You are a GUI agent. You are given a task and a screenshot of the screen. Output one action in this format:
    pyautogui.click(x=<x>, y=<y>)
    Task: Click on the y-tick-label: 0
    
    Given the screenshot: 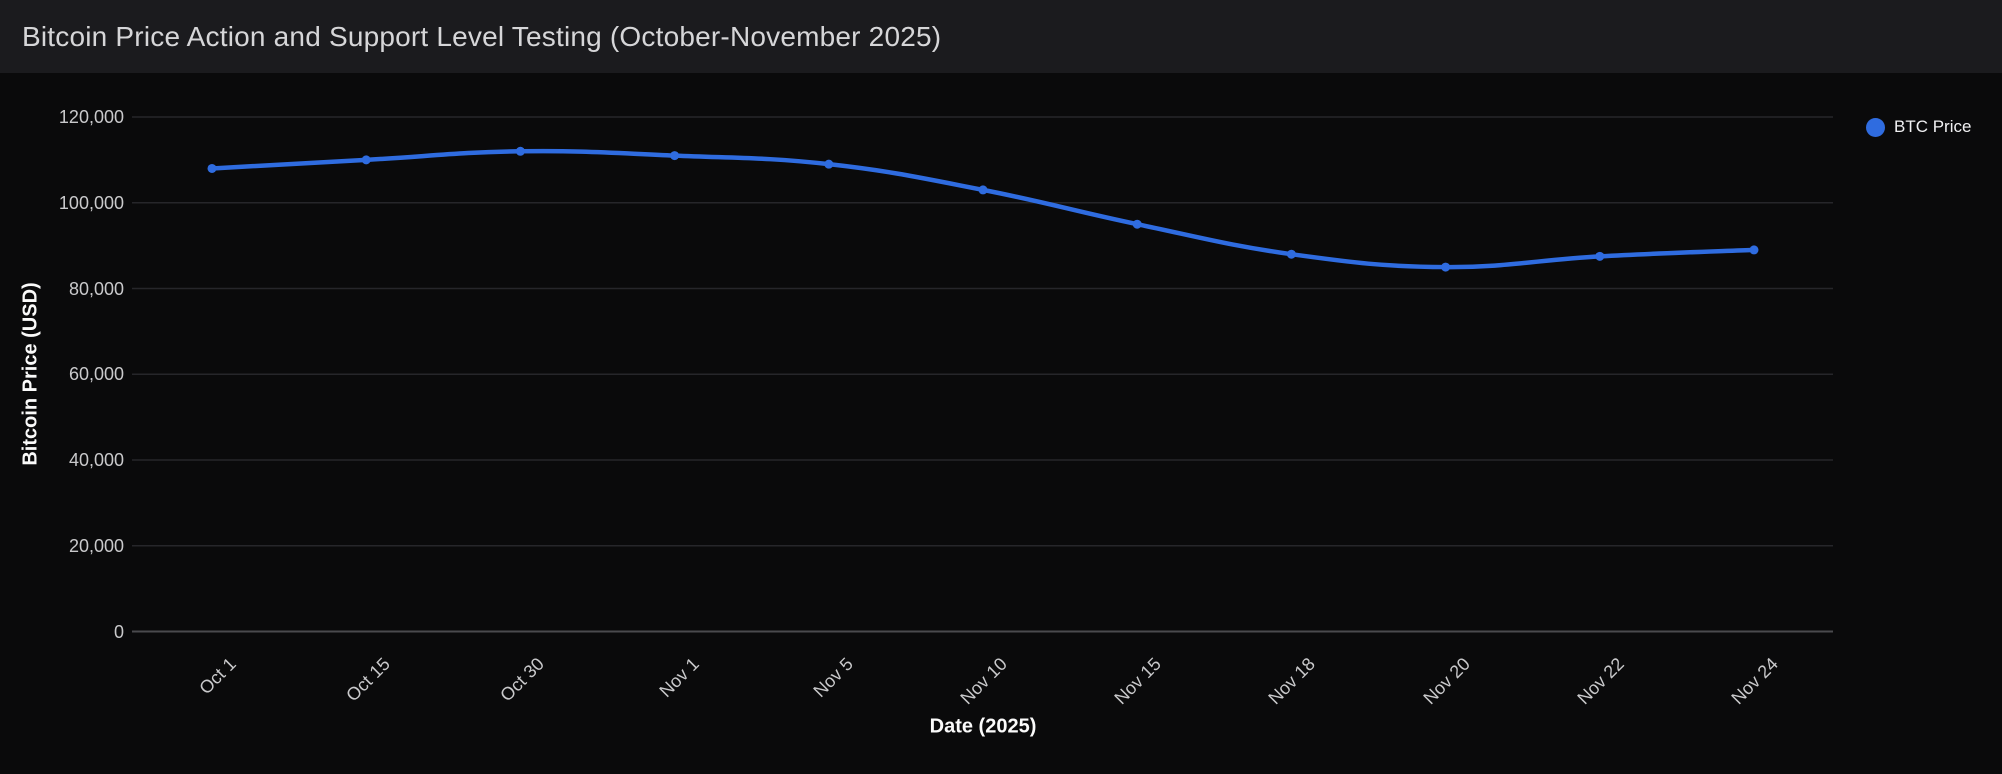 What is the action you would take?
    pyautogui.click(x=118, y=631)
    